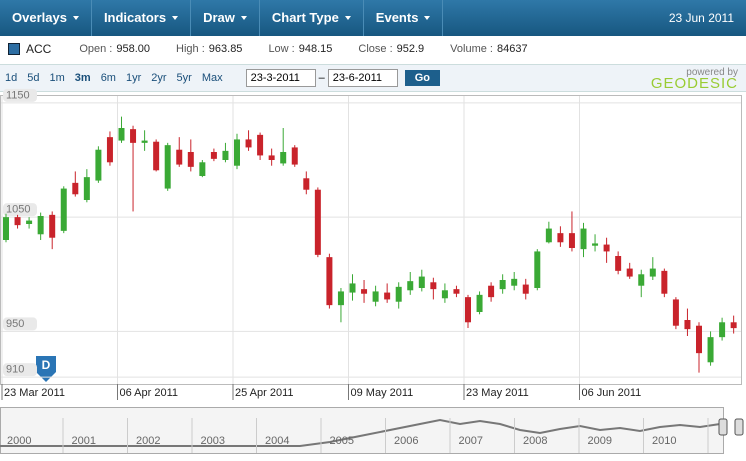  Describe the element at coordinates (46, 369) in the screenshot. I see `event-marker` at that location.